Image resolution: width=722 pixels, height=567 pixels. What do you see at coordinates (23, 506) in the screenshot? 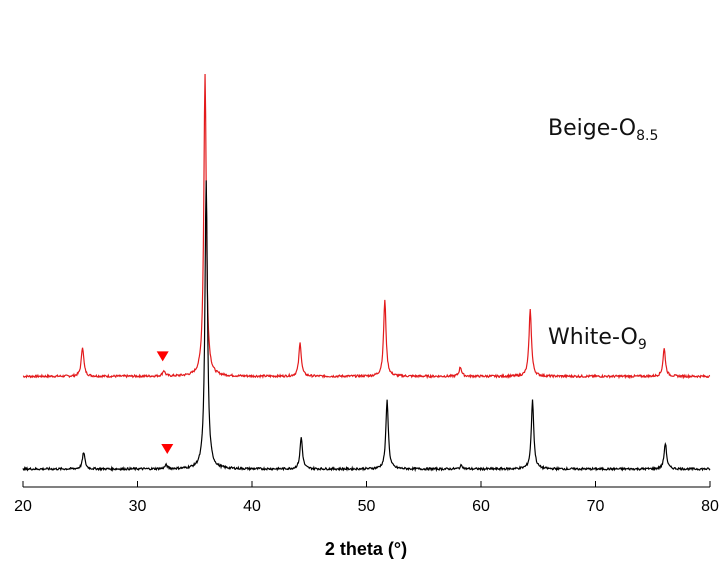
I see `x-tick-label-20: 20` at bounding box center [23, 506].